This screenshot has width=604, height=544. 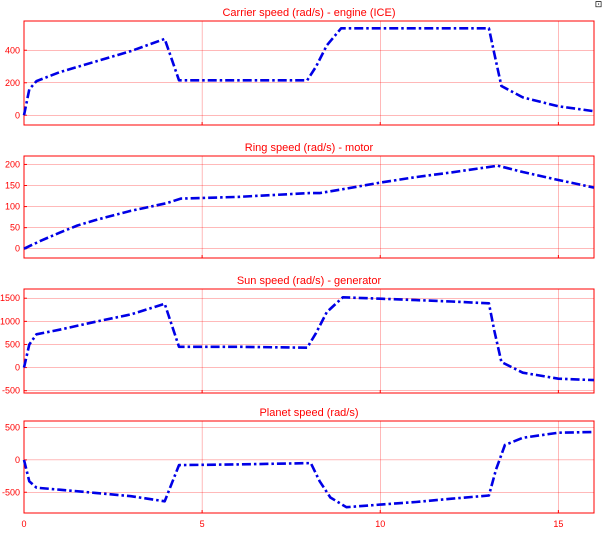 I want to click on sun-title: Sun speed (rad/s) - generator, so click(x=309, y=281).